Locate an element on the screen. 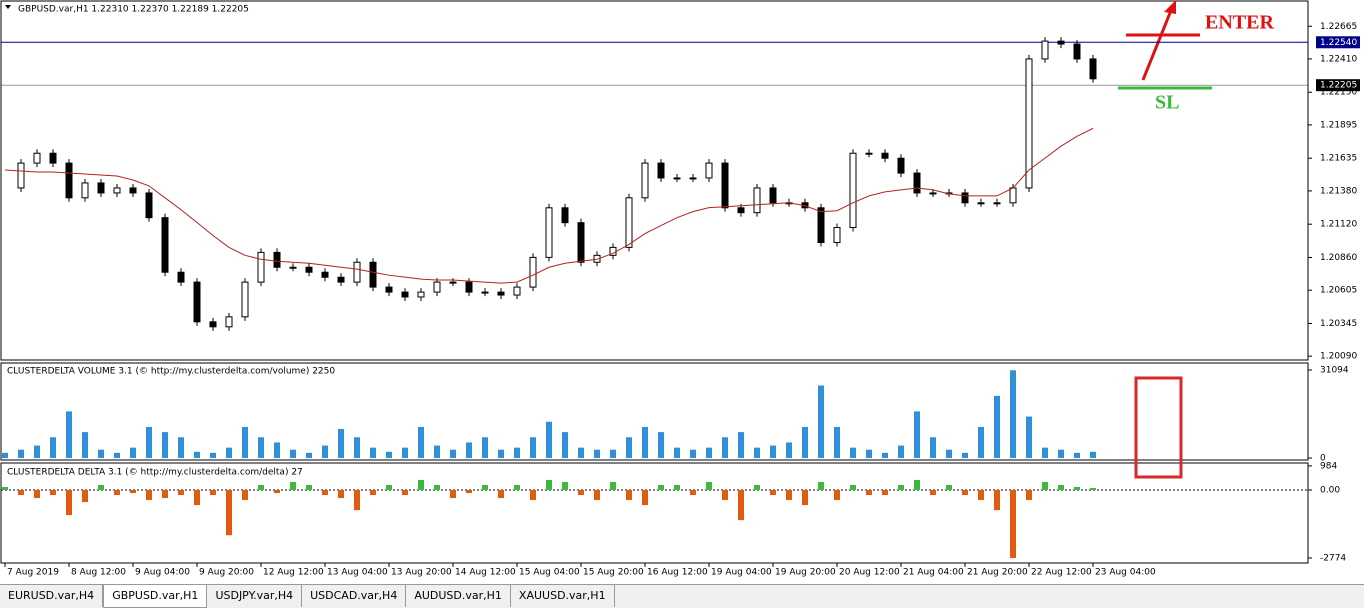 The image size is (1364, 608). price-label: 1.22205 is located at coordinates (1338, 86).